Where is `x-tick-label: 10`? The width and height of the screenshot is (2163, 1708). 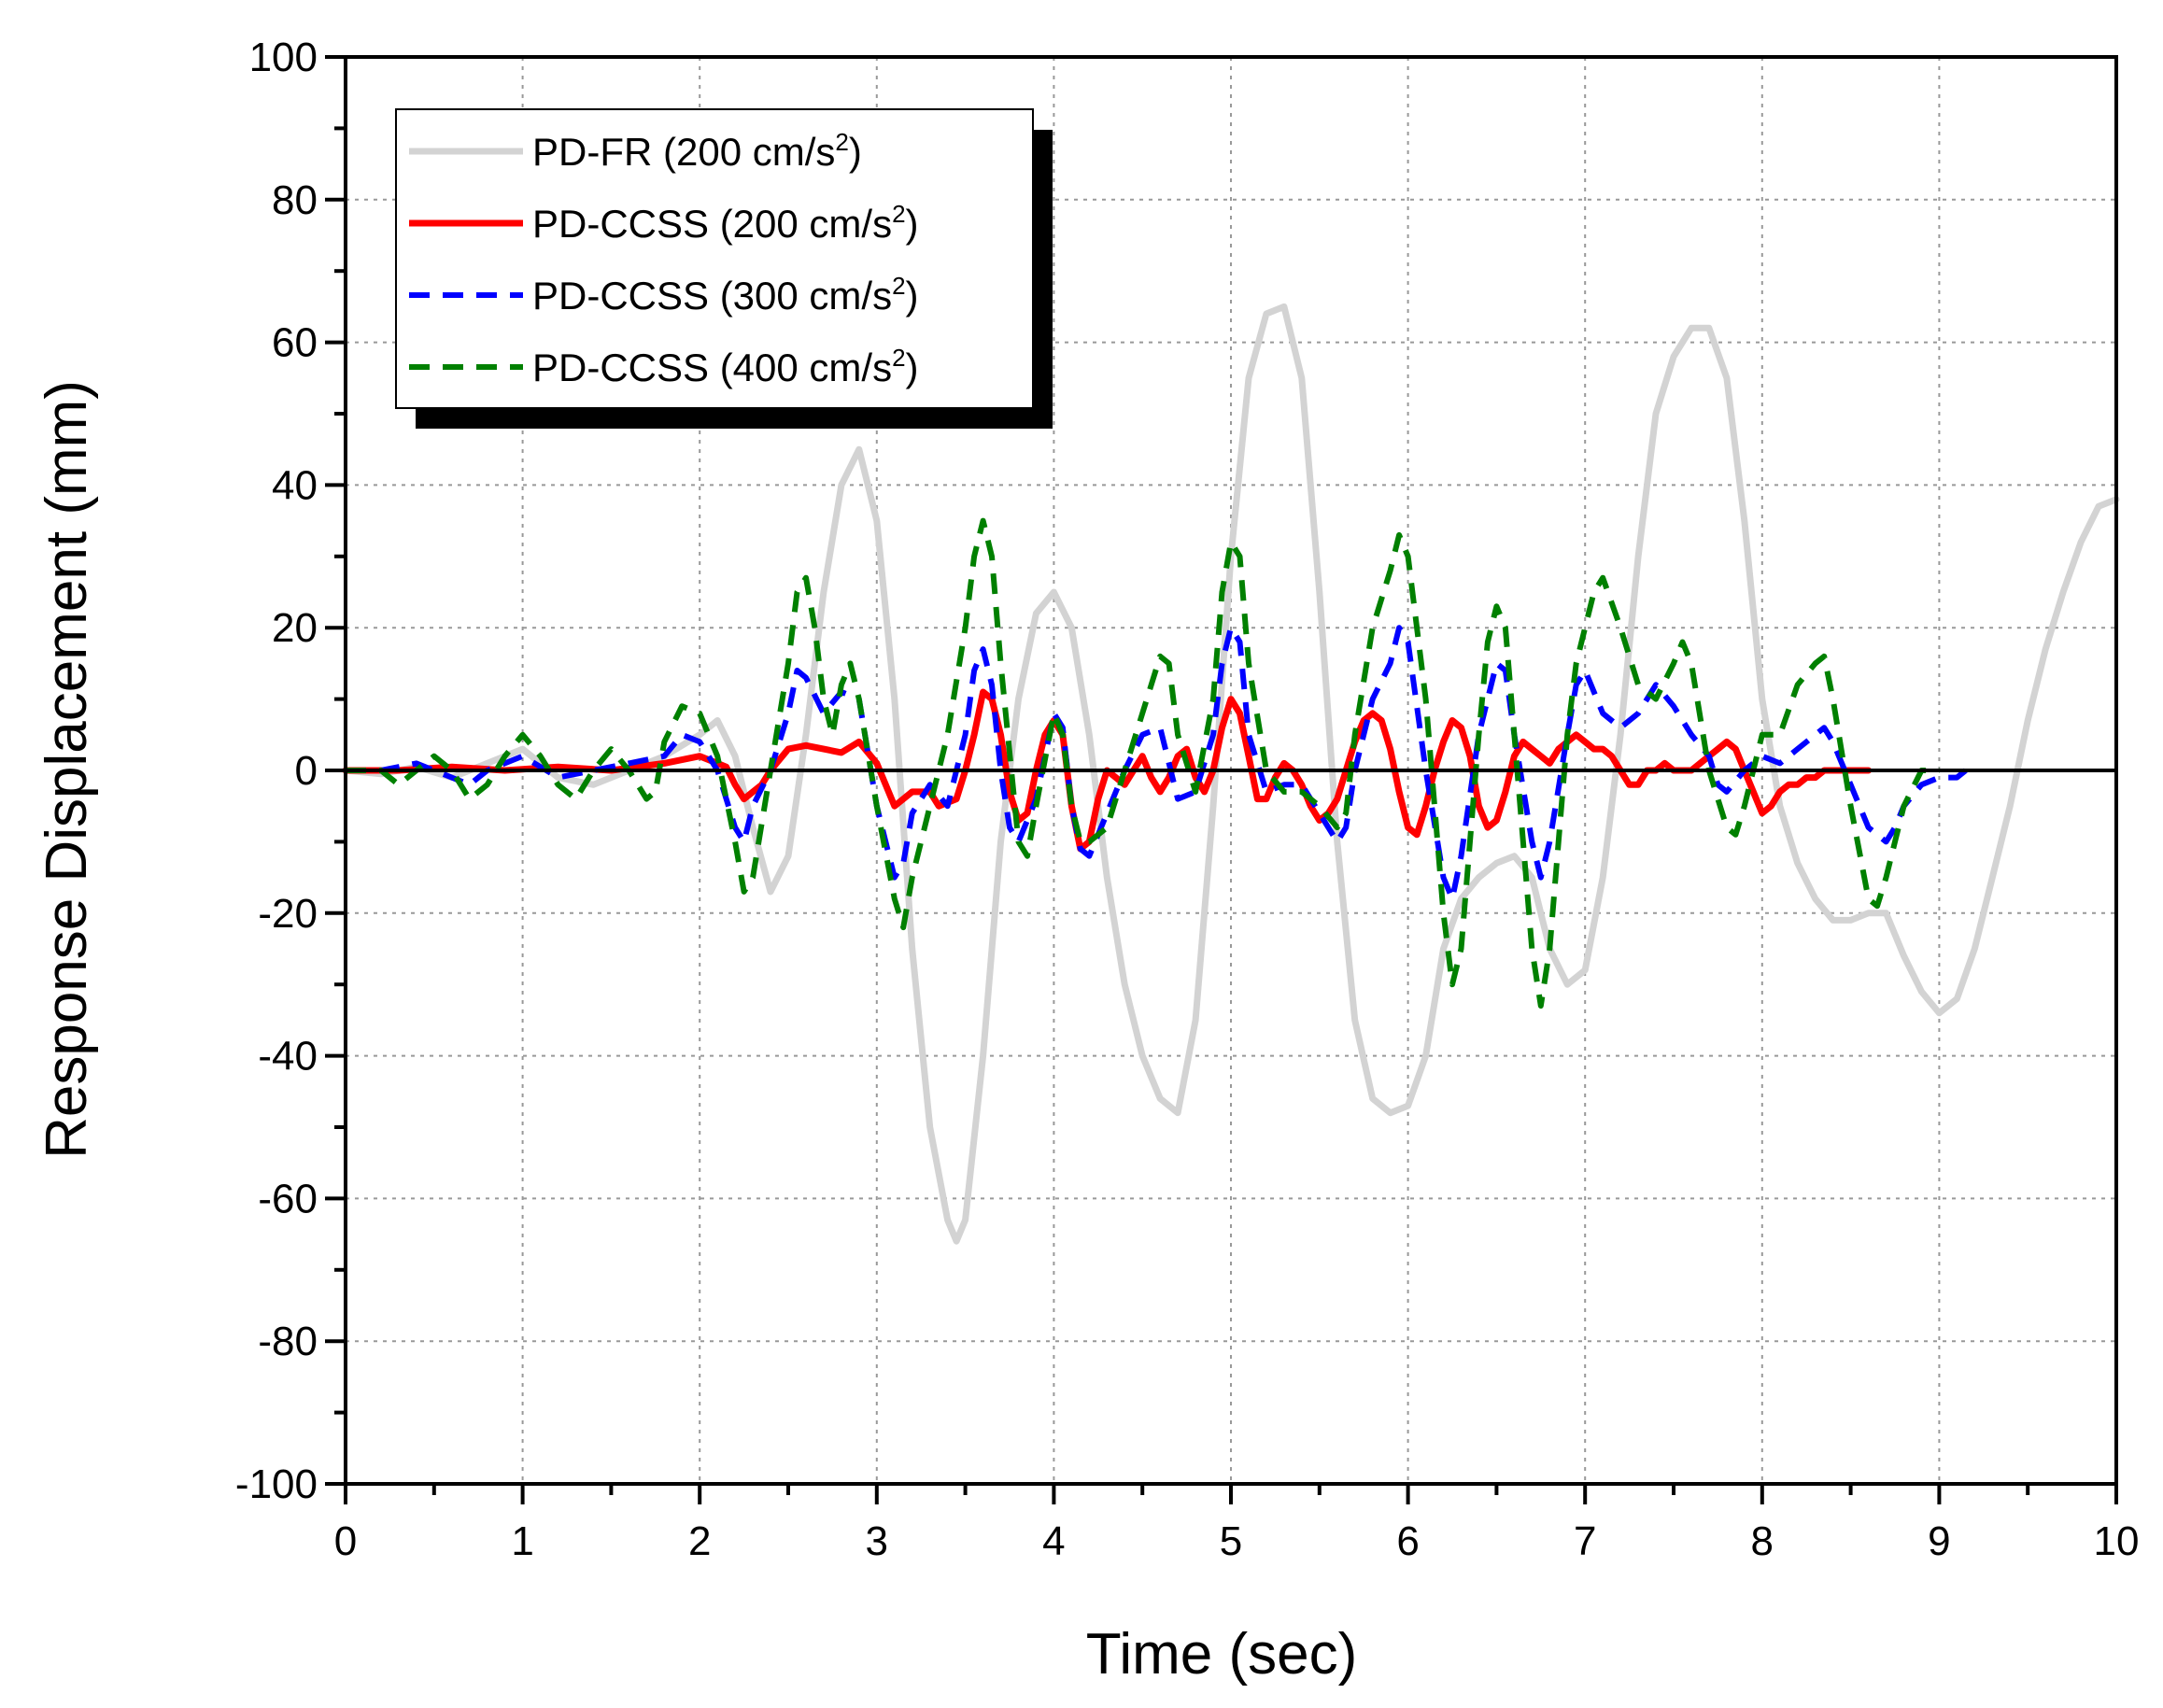
x-tick-label: 10 is located at coordinates (2117, 1541).